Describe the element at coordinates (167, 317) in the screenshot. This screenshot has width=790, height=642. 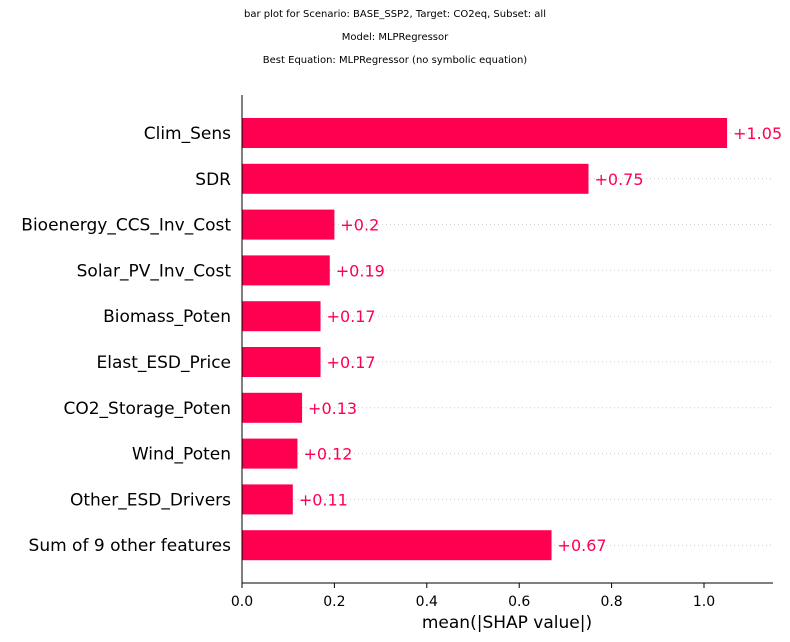
I see `category-label: Biomass_Poten` at that location.